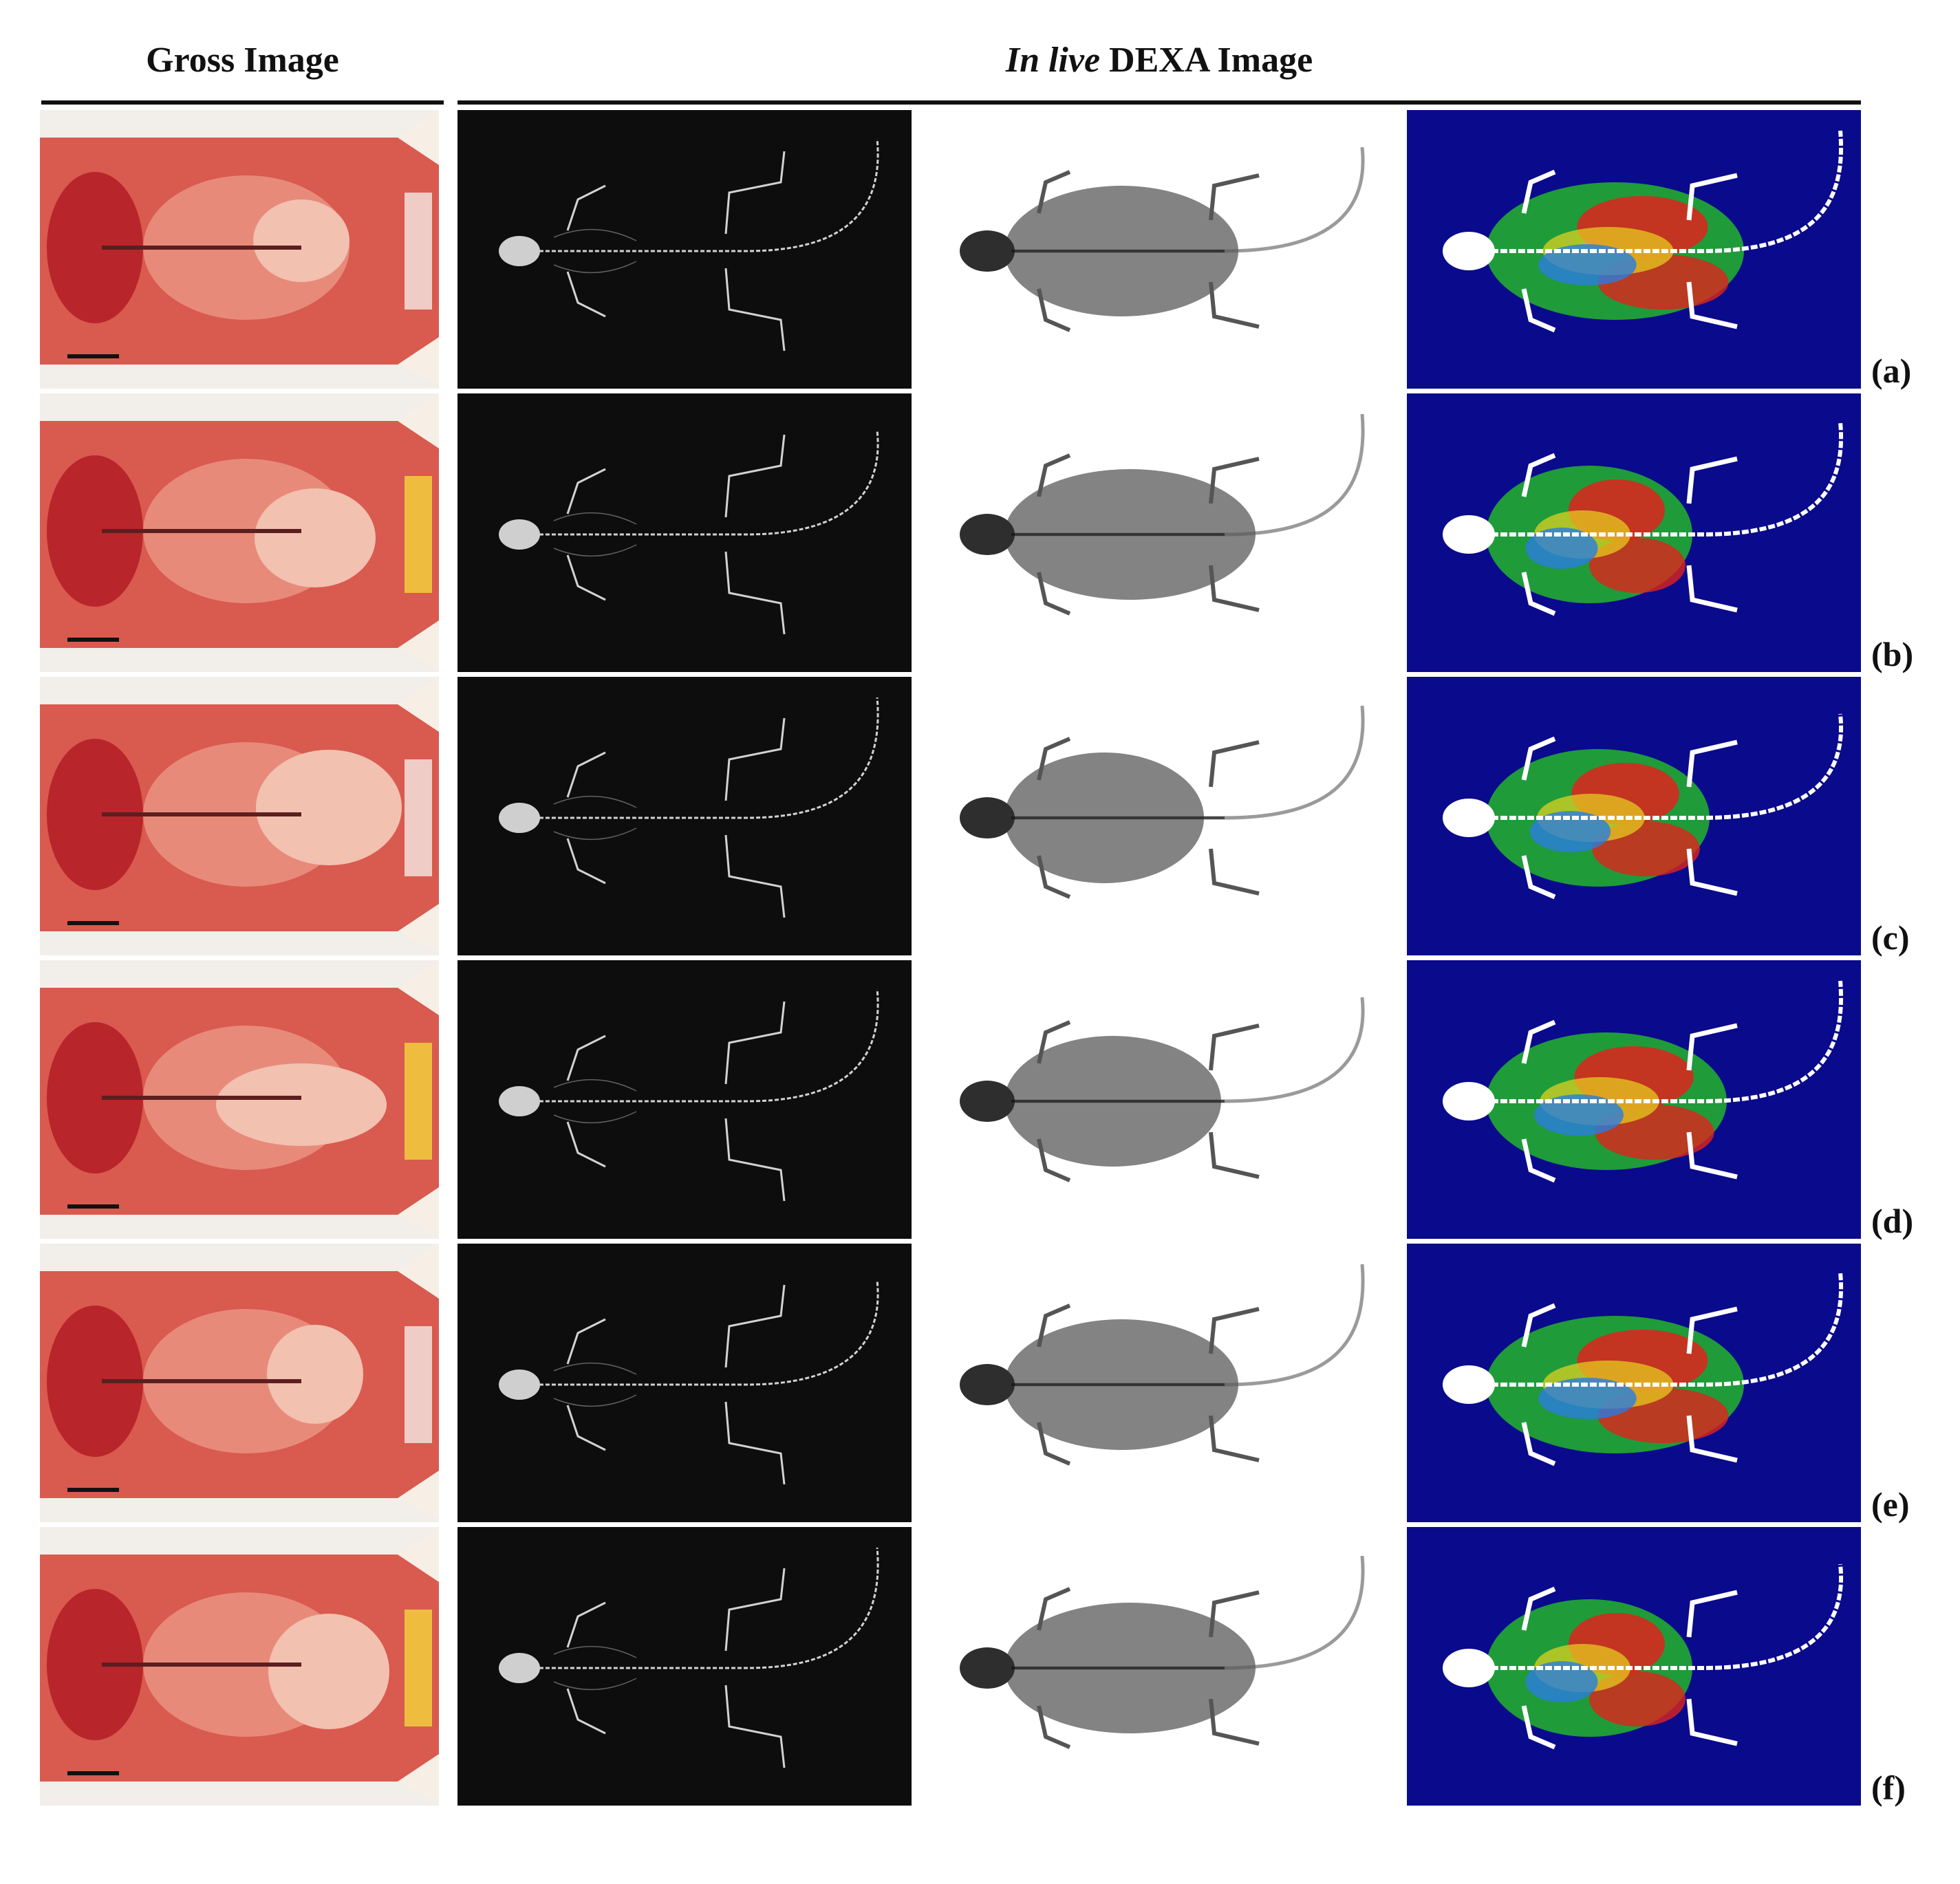 The width and height of the screenshot is (1960, 1884). I want to click on dexa-title-rest: DEXA Image, so click(1206, 60).